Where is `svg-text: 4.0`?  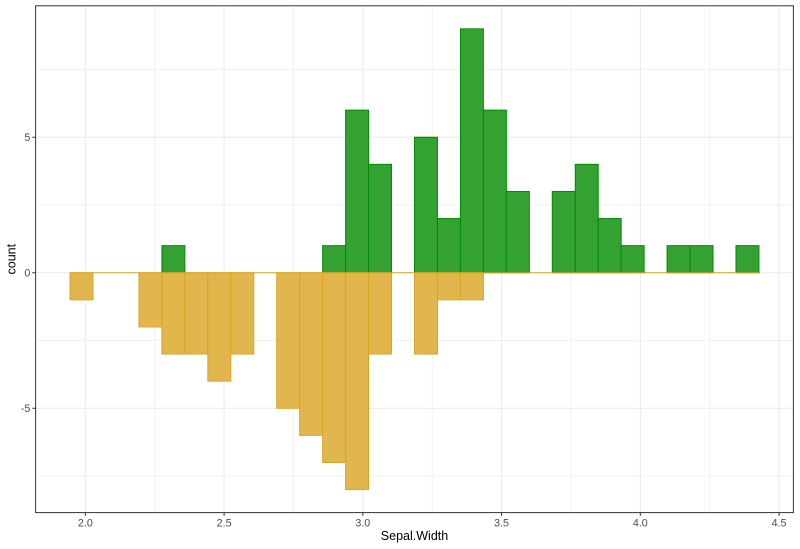
svg-text: 4.0 is located at coordinates (640, 523).